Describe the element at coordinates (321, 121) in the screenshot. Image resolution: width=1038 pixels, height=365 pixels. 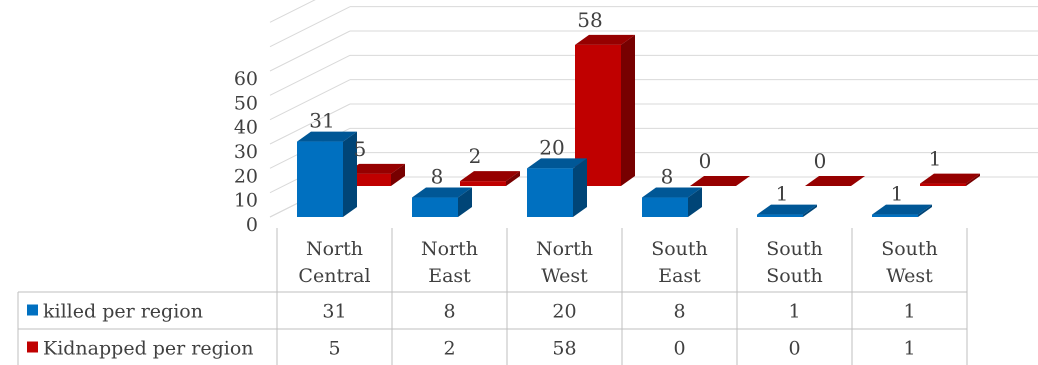
I see `data-label: 31` at that location.